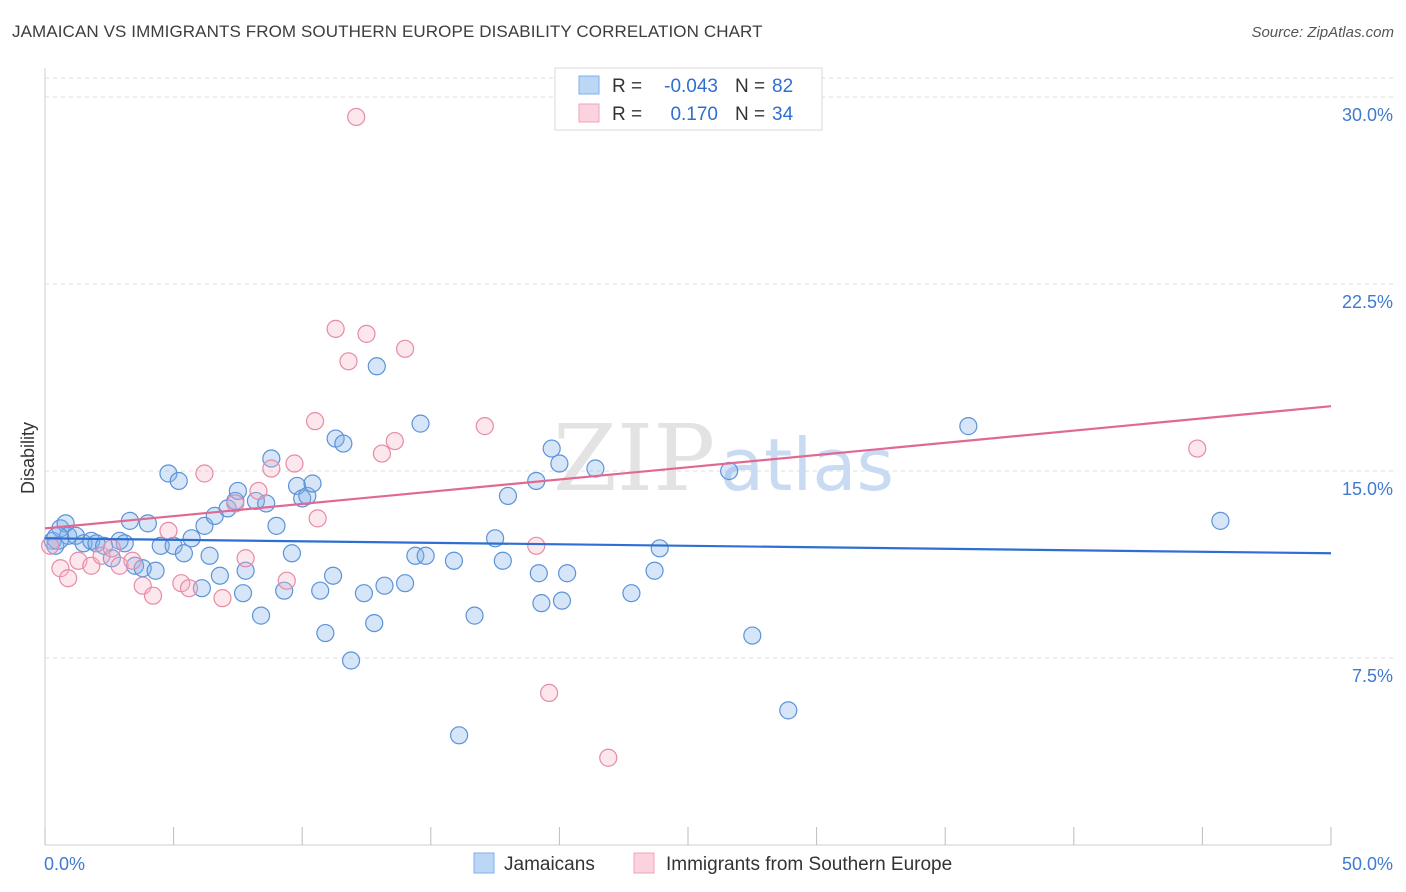 Image resolution: width=1406 pixels, height=892 pixels. What do you see at coordinates (750, 86) in the screenshot?
I see `legend-n-label-0: N =` at bounding box center [750, 86].